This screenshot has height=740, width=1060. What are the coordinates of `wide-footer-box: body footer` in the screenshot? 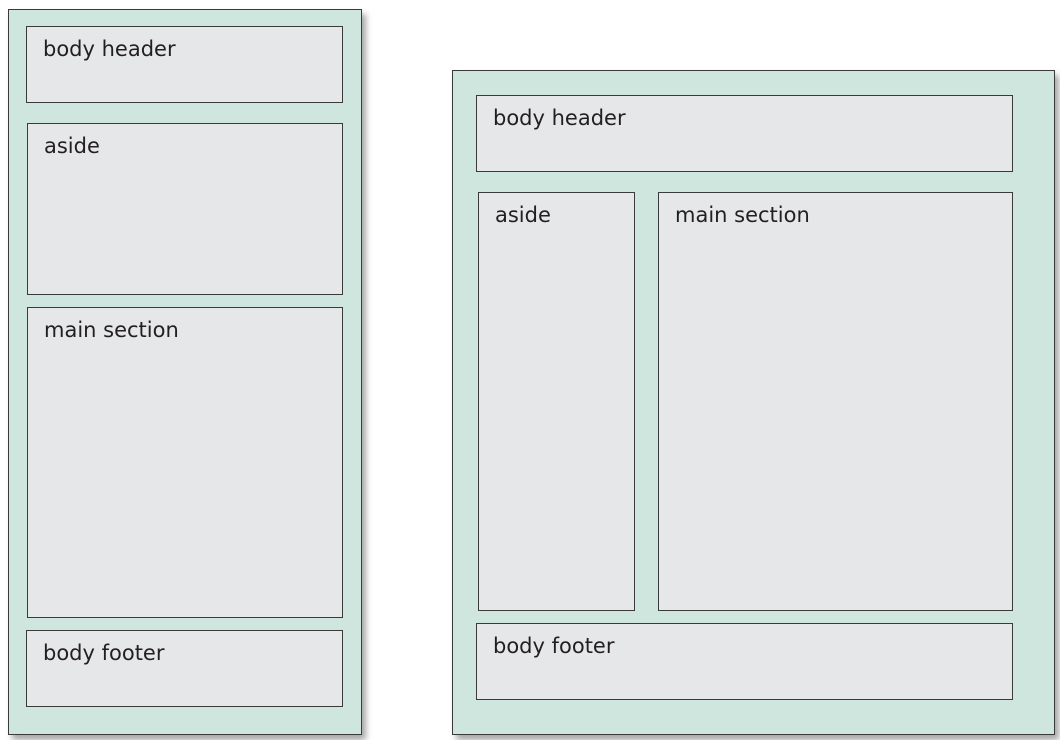 It's located at (744, 661).